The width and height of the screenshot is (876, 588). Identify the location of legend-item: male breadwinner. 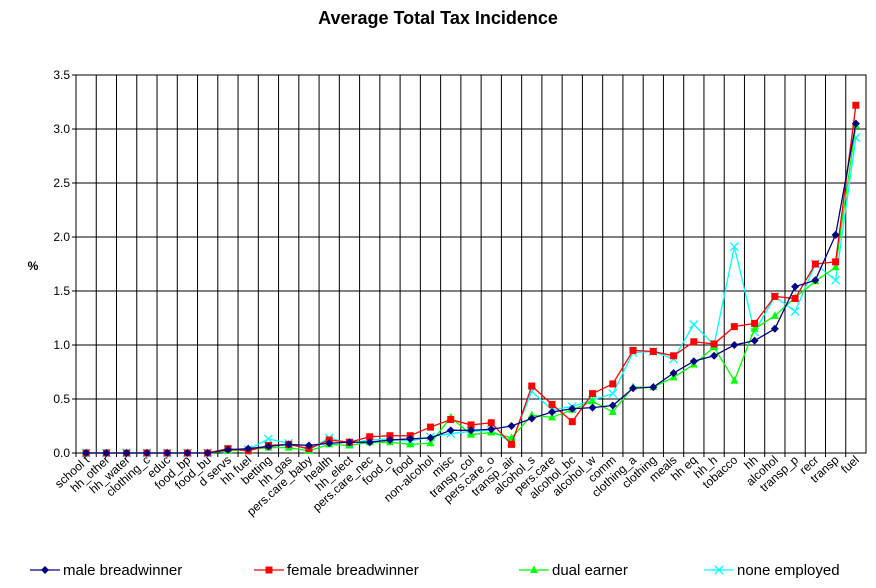
(106, 570).